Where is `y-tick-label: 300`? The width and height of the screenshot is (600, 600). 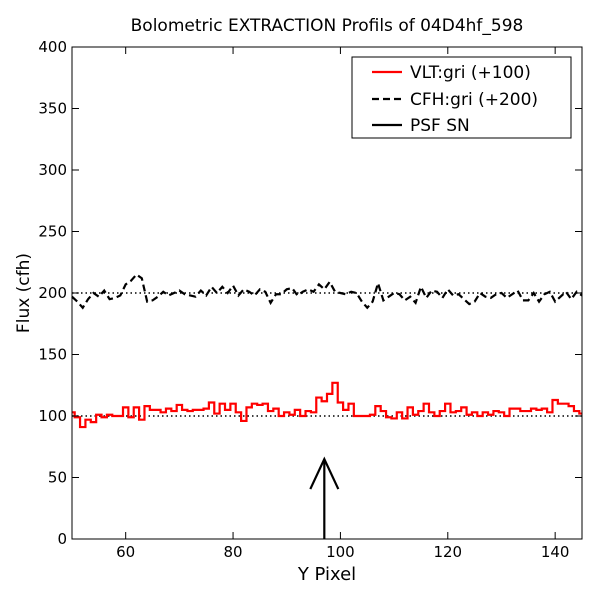
y-tick-label: 300 is located at coordinates (52, 170).